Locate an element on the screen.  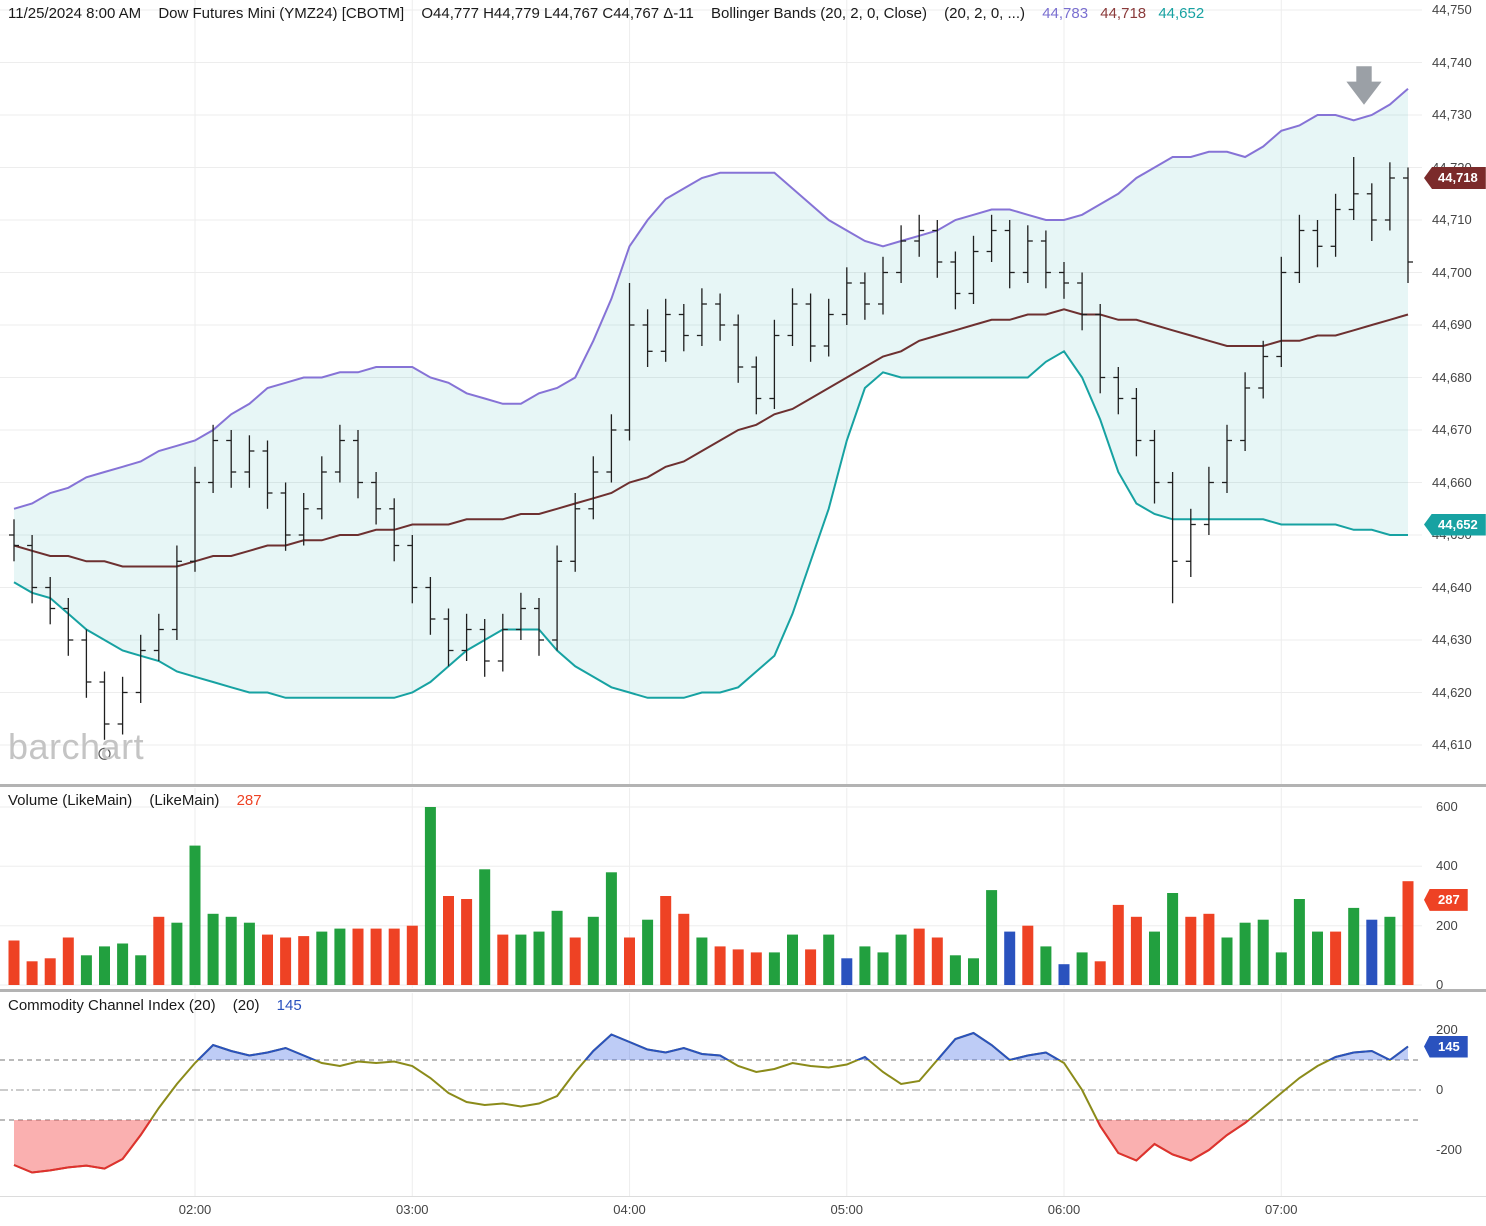
price-axis-label: 44,680 is located at coordinates (1452, 377).